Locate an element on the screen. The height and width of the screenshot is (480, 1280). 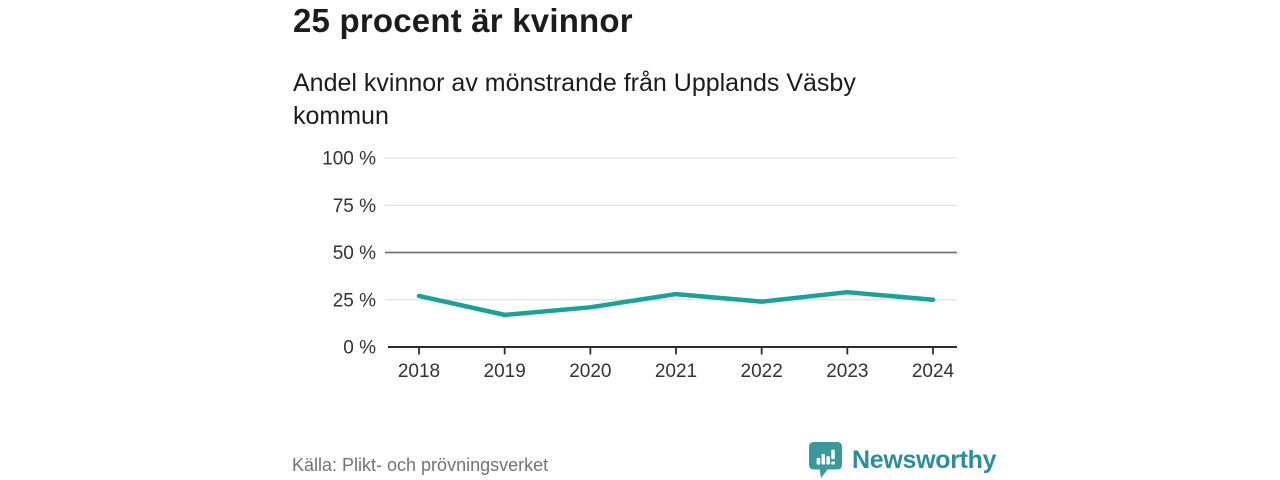
y-tick-label: 25 % is located at coordinates (354, 300).